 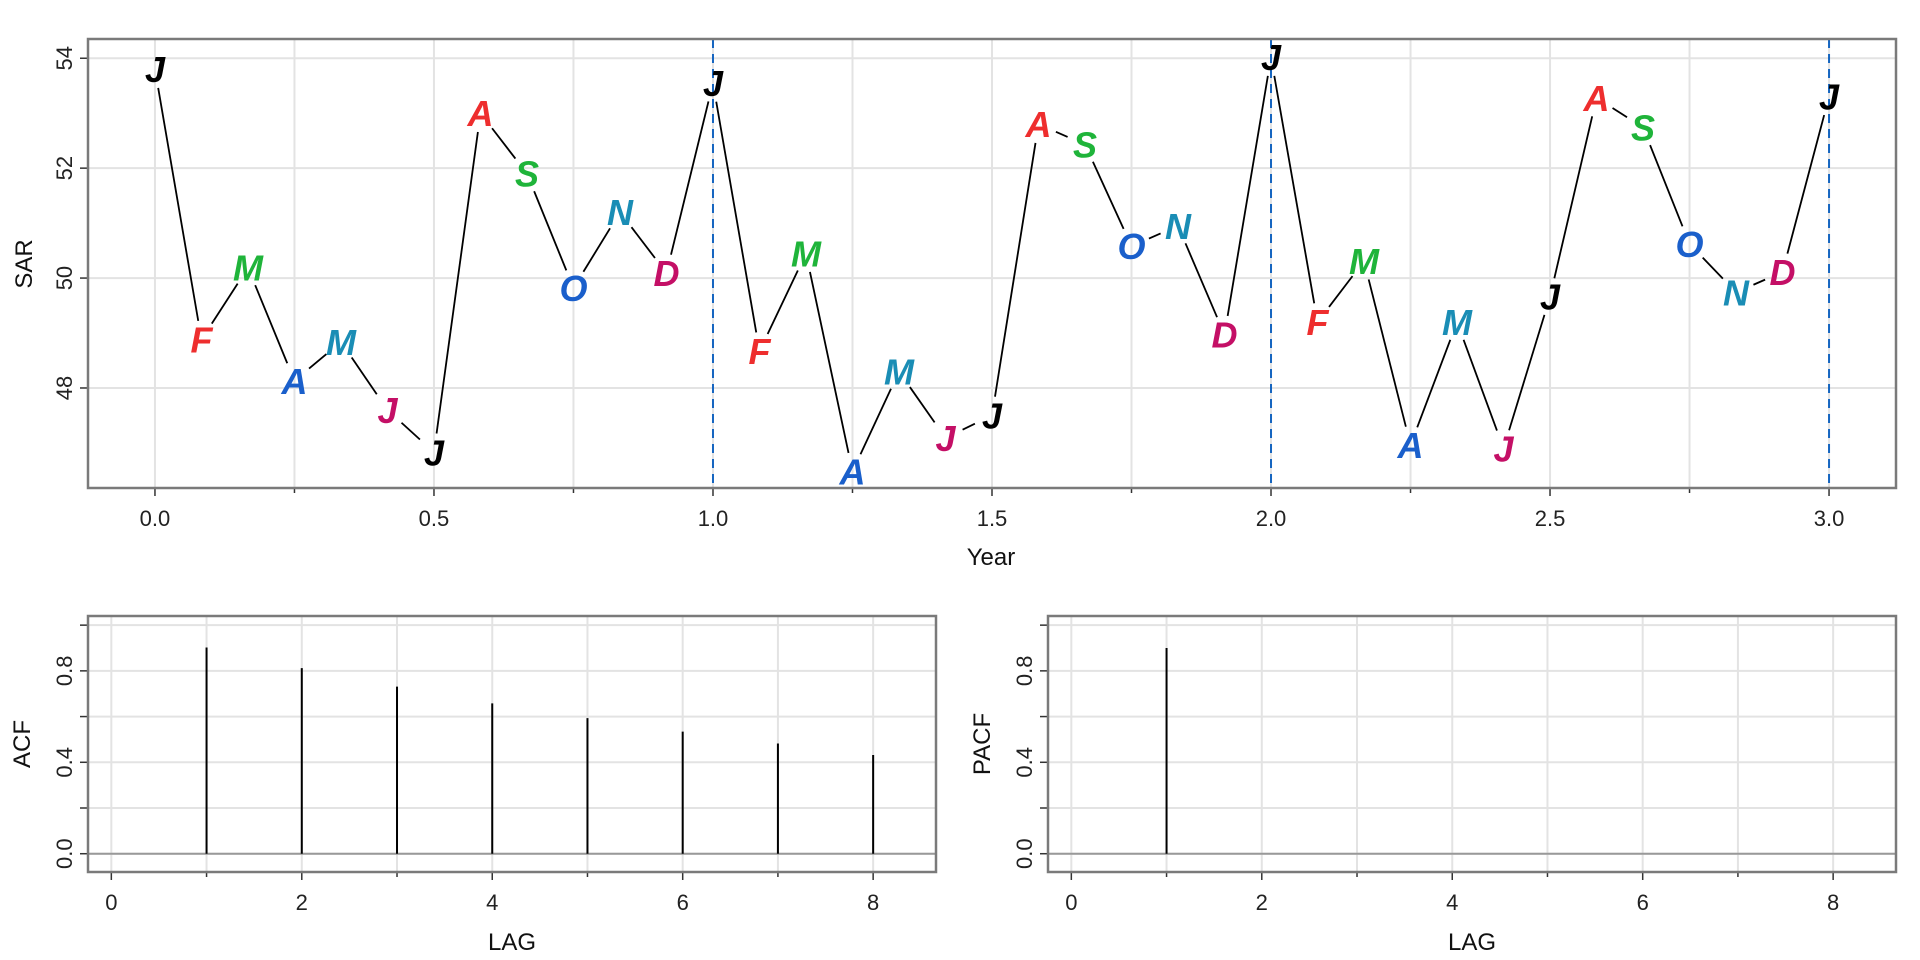 What do you see at coordinates (1262, 902) in the screenshot?
I see `pacf-x-tick-label: 2` at bounding box center [1262, 902].